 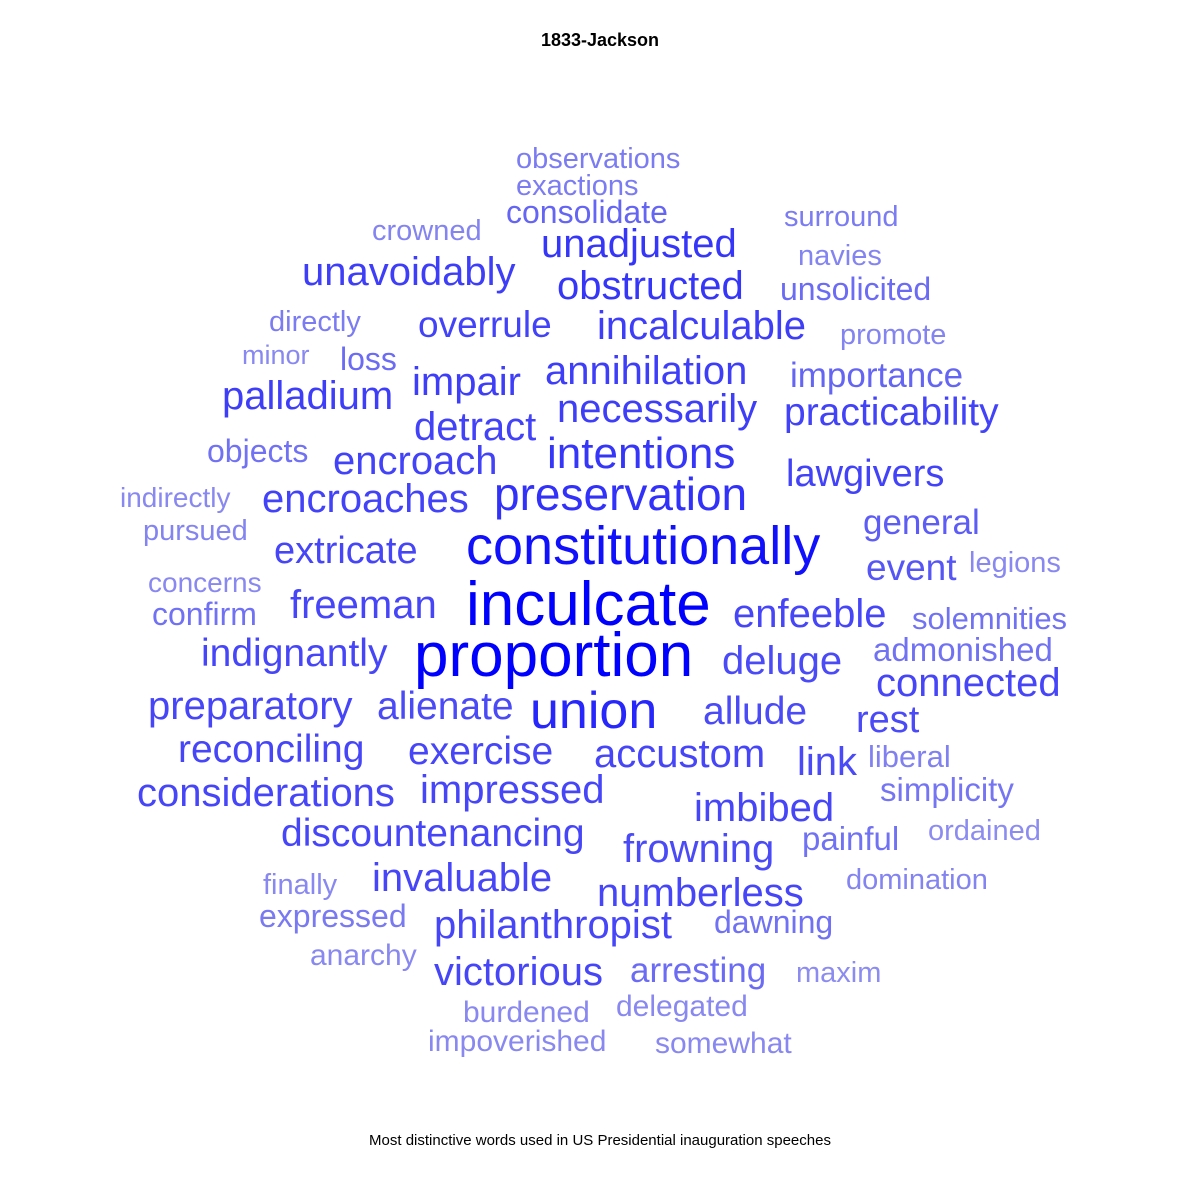 I want to click on word-liberal: liberal, so click(x=909, y=756).